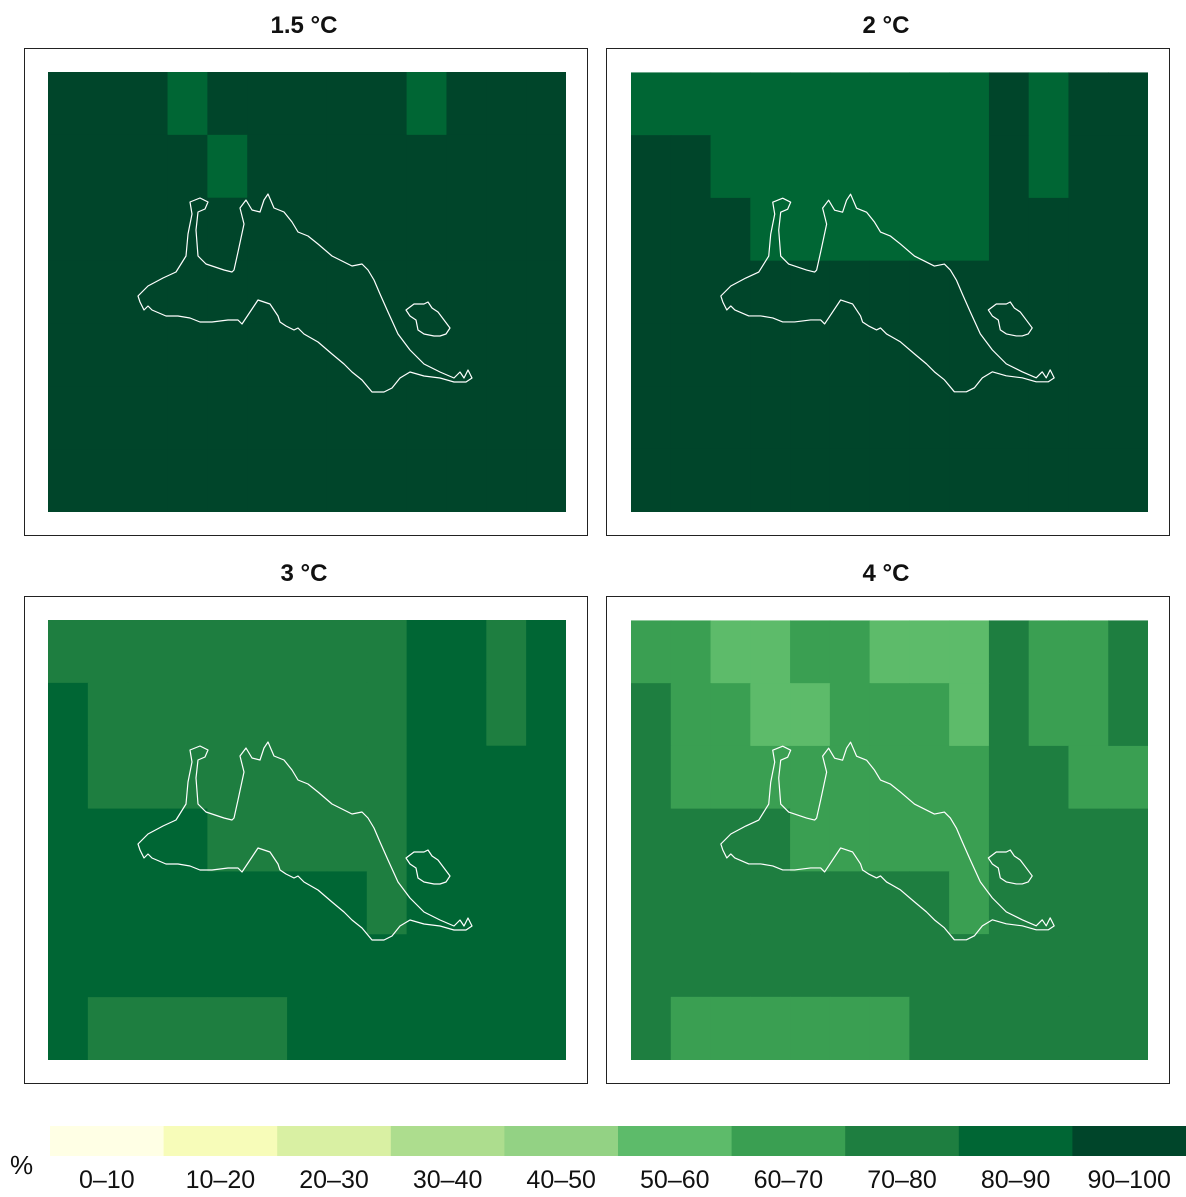  Describe the element at coordinates (789, 1180) in the screenshot. I see `legend-label: 60–70` at that location.